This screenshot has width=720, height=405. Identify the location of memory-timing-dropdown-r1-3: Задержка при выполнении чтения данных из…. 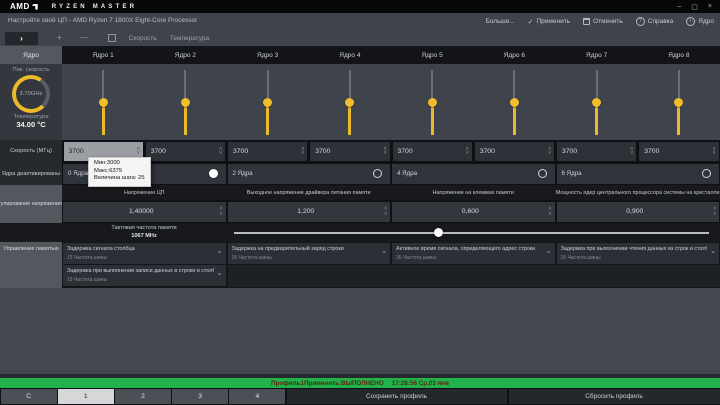
(637, 253).